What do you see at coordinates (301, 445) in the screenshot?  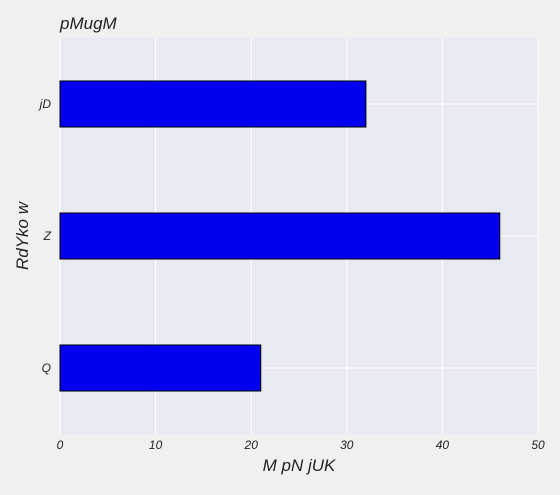 I see `x-axis-ticks: 0 10 20 30 40 50` at bounding box center [301, 445].